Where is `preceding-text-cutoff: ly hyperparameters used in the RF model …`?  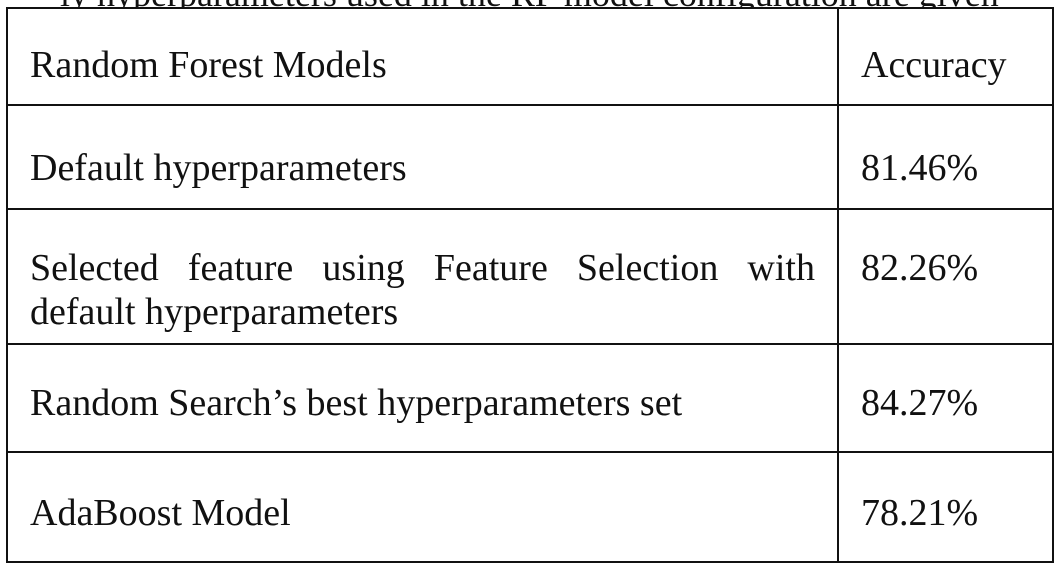 preceding-text-cutoff: ly hyperparameters used in the RF model … is located at coordinates (530, 4).